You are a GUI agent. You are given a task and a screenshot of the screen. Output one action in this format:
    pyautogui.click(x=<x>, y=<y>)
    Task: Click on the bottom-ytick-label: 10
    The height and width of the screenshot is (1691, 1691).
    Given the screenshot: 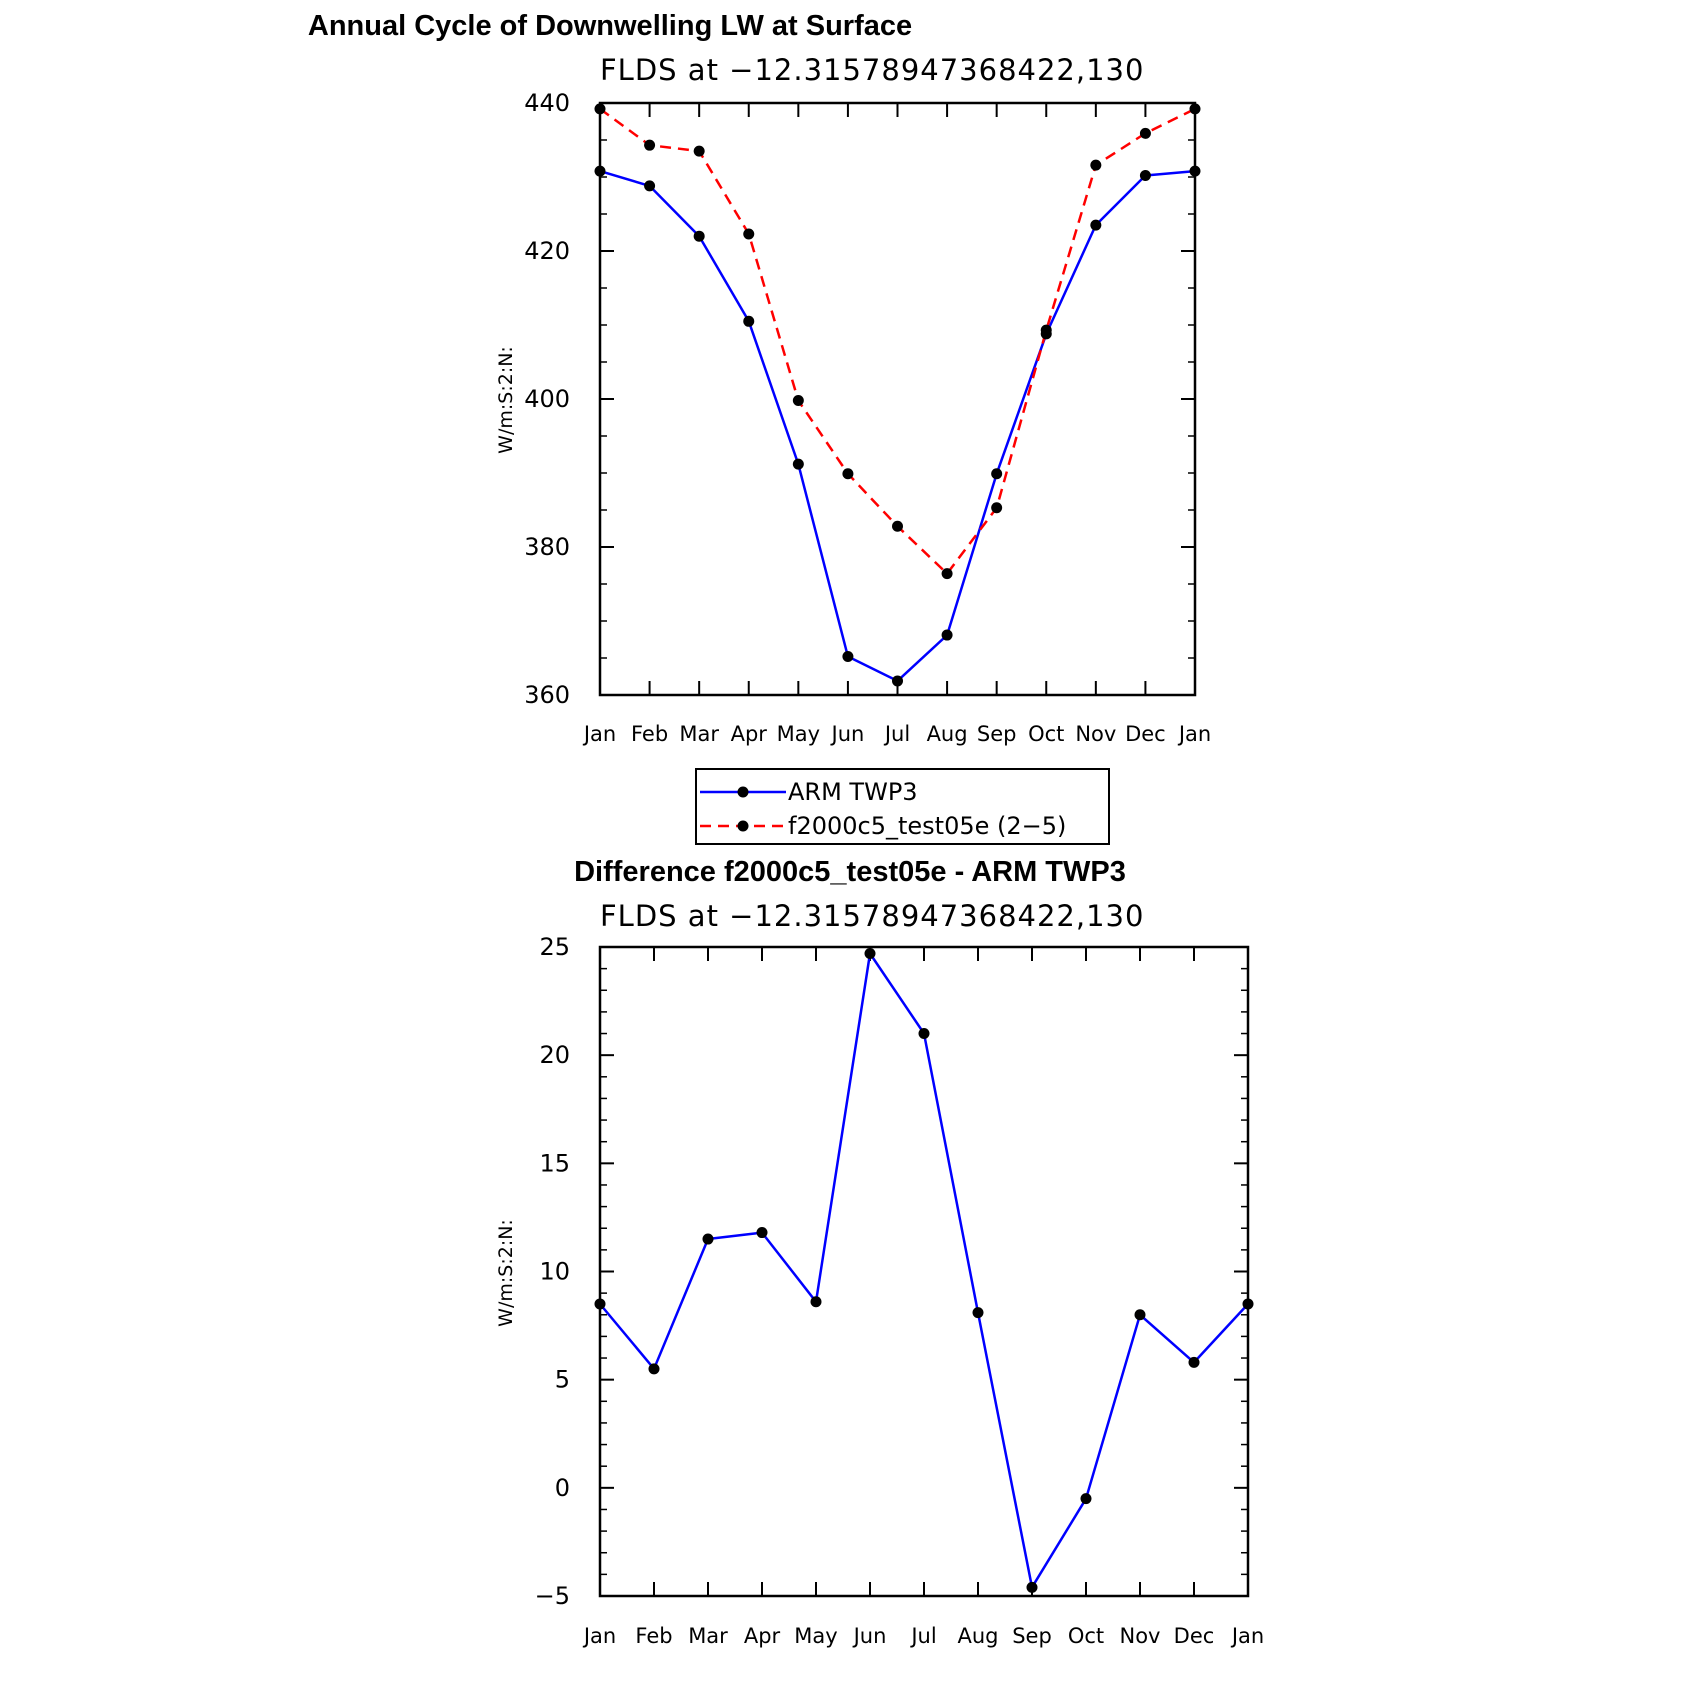 What is the action you would take?
    pyautogui.click(x=554, y=1272)
    